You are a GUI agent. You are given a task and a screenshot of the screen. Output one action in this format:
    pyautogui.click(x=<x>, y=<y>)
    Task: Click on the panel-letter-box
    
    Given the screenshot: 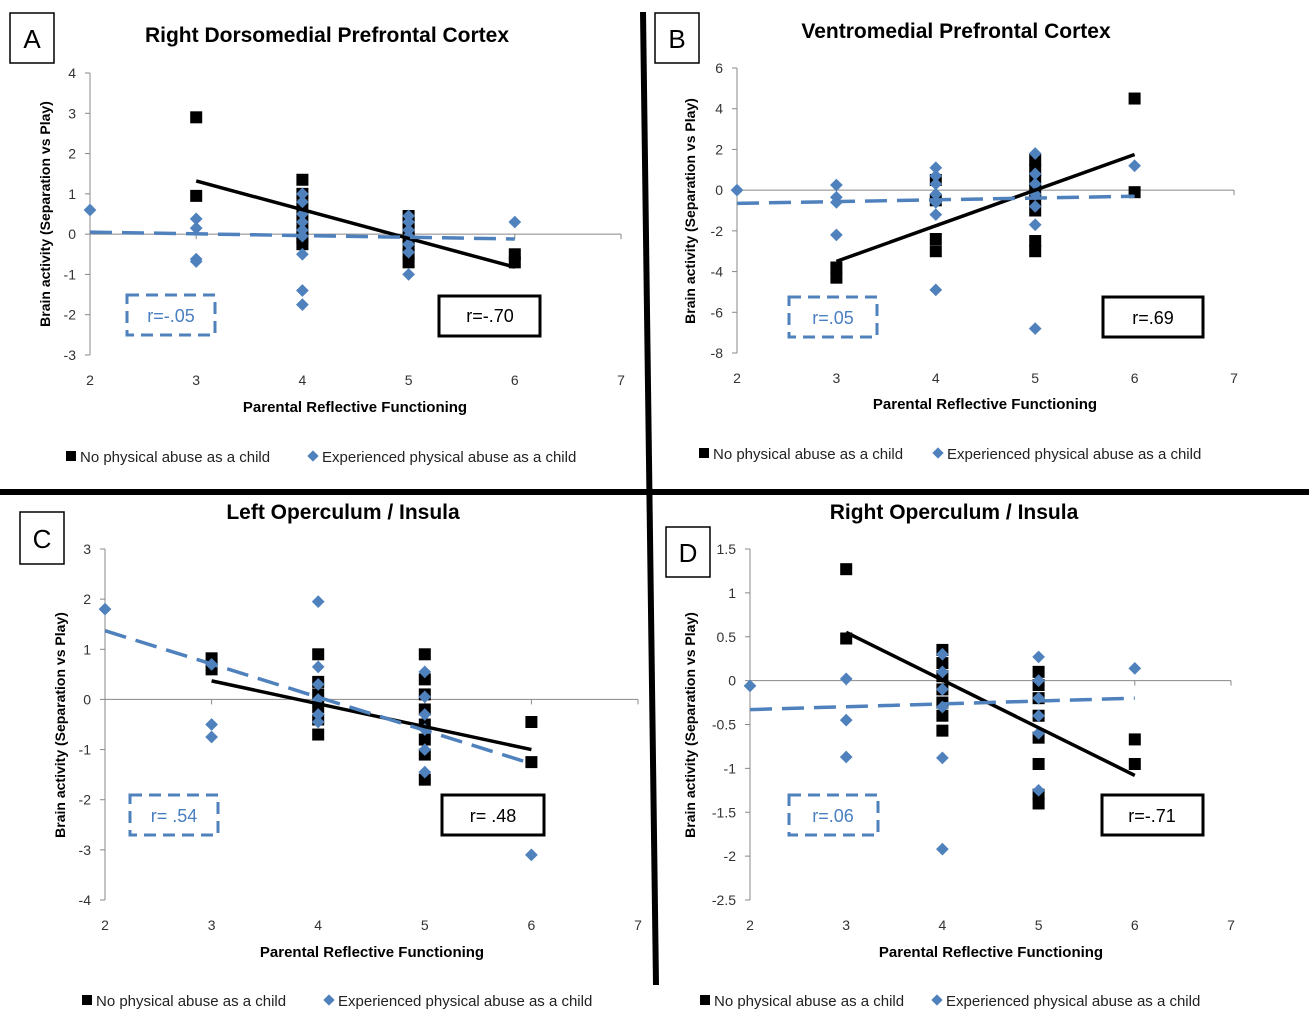 What is the action you would take?
    pyautogui.click(x=677, y=38)
    